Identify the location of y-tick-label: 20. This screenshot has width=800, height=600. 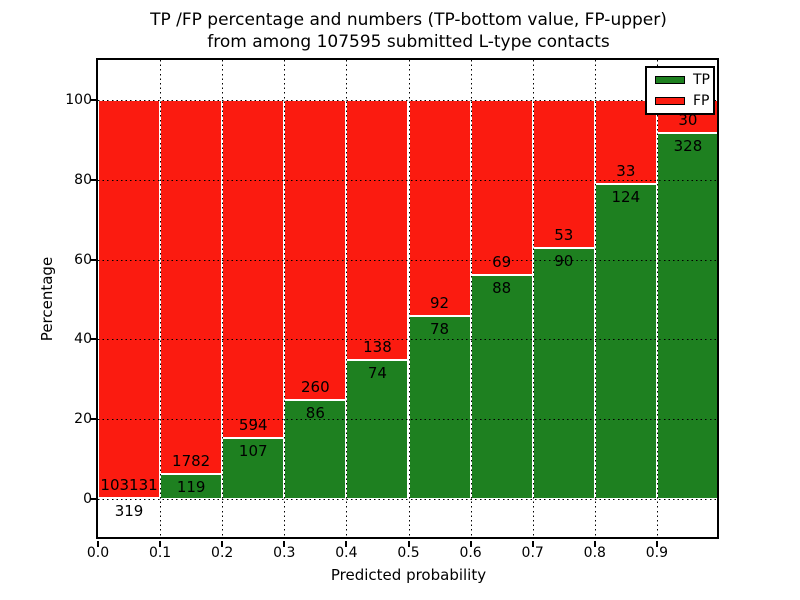
(83, 419).